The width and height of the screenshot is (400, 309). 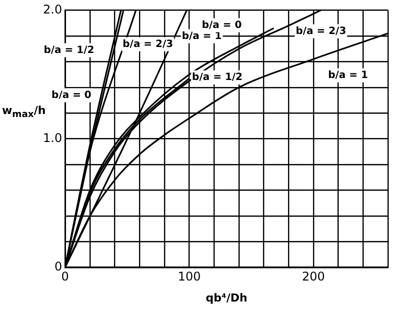 I want to click on y-tick-label: 2.0, so click(x=52, y=9).